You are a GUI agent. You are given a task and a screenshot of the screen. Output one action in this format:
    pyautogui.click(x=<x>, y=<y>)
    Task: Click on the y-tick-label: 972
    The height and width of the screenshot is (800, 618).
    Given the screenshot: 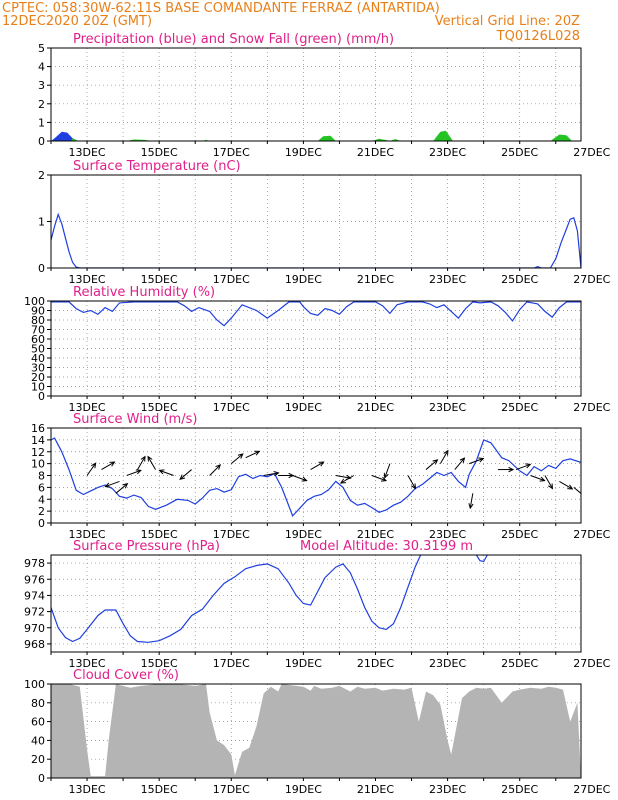 What is the action you would take?
    pyautogui.click(x=34, y=612)
    